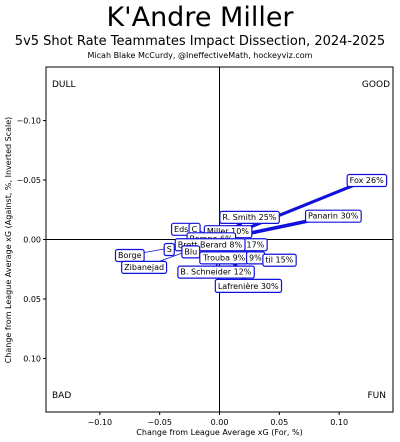 This screenshot has height=442, width=400. What do you see at coordinates (219, 432) in the screenshot?
I see `x-axis-label: Change from League Average xG (For, %)` at bounding box center [219, 432].